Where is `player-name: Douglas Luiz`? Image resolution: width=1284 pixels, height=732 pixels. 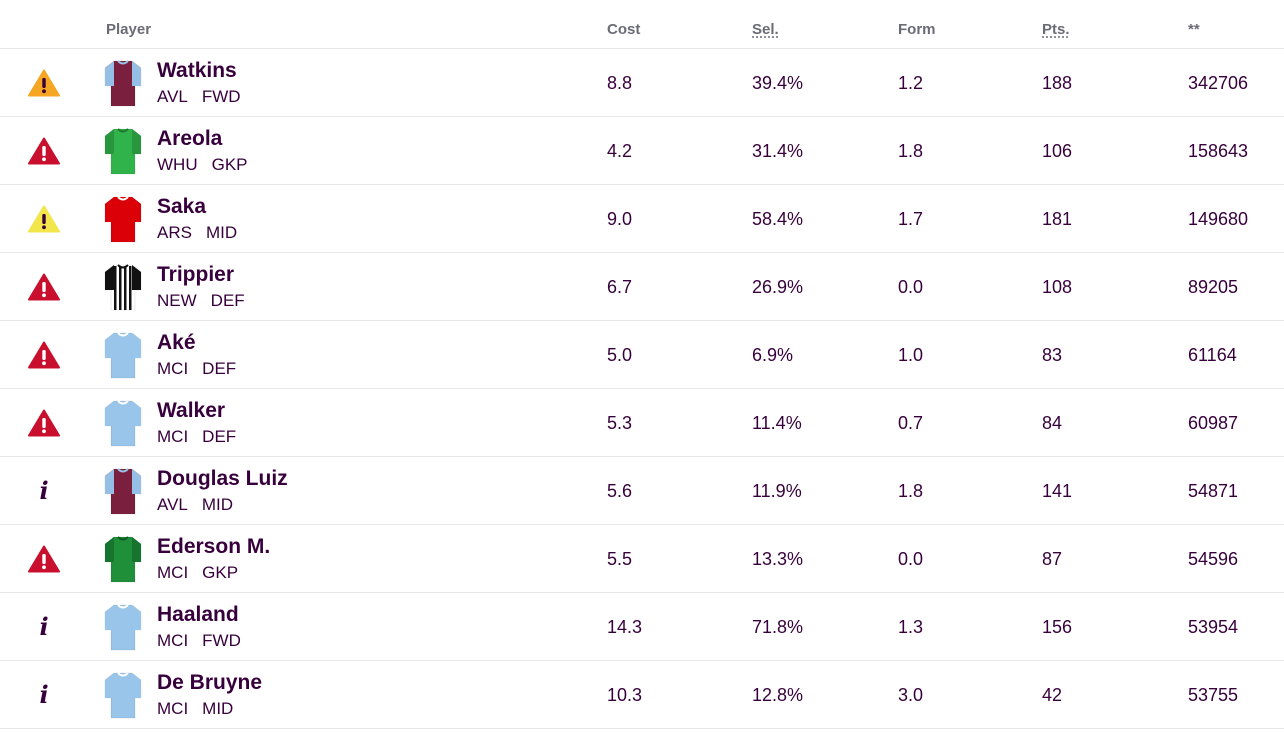
player-name: Douglas Luiz is located at coordinates (222, 478).